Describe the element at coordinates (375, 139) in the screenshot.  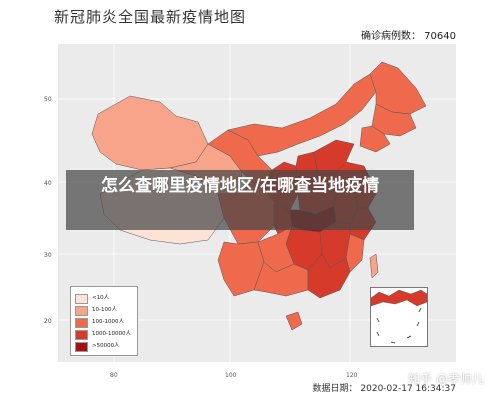
I see `province-liaoning` at that location.